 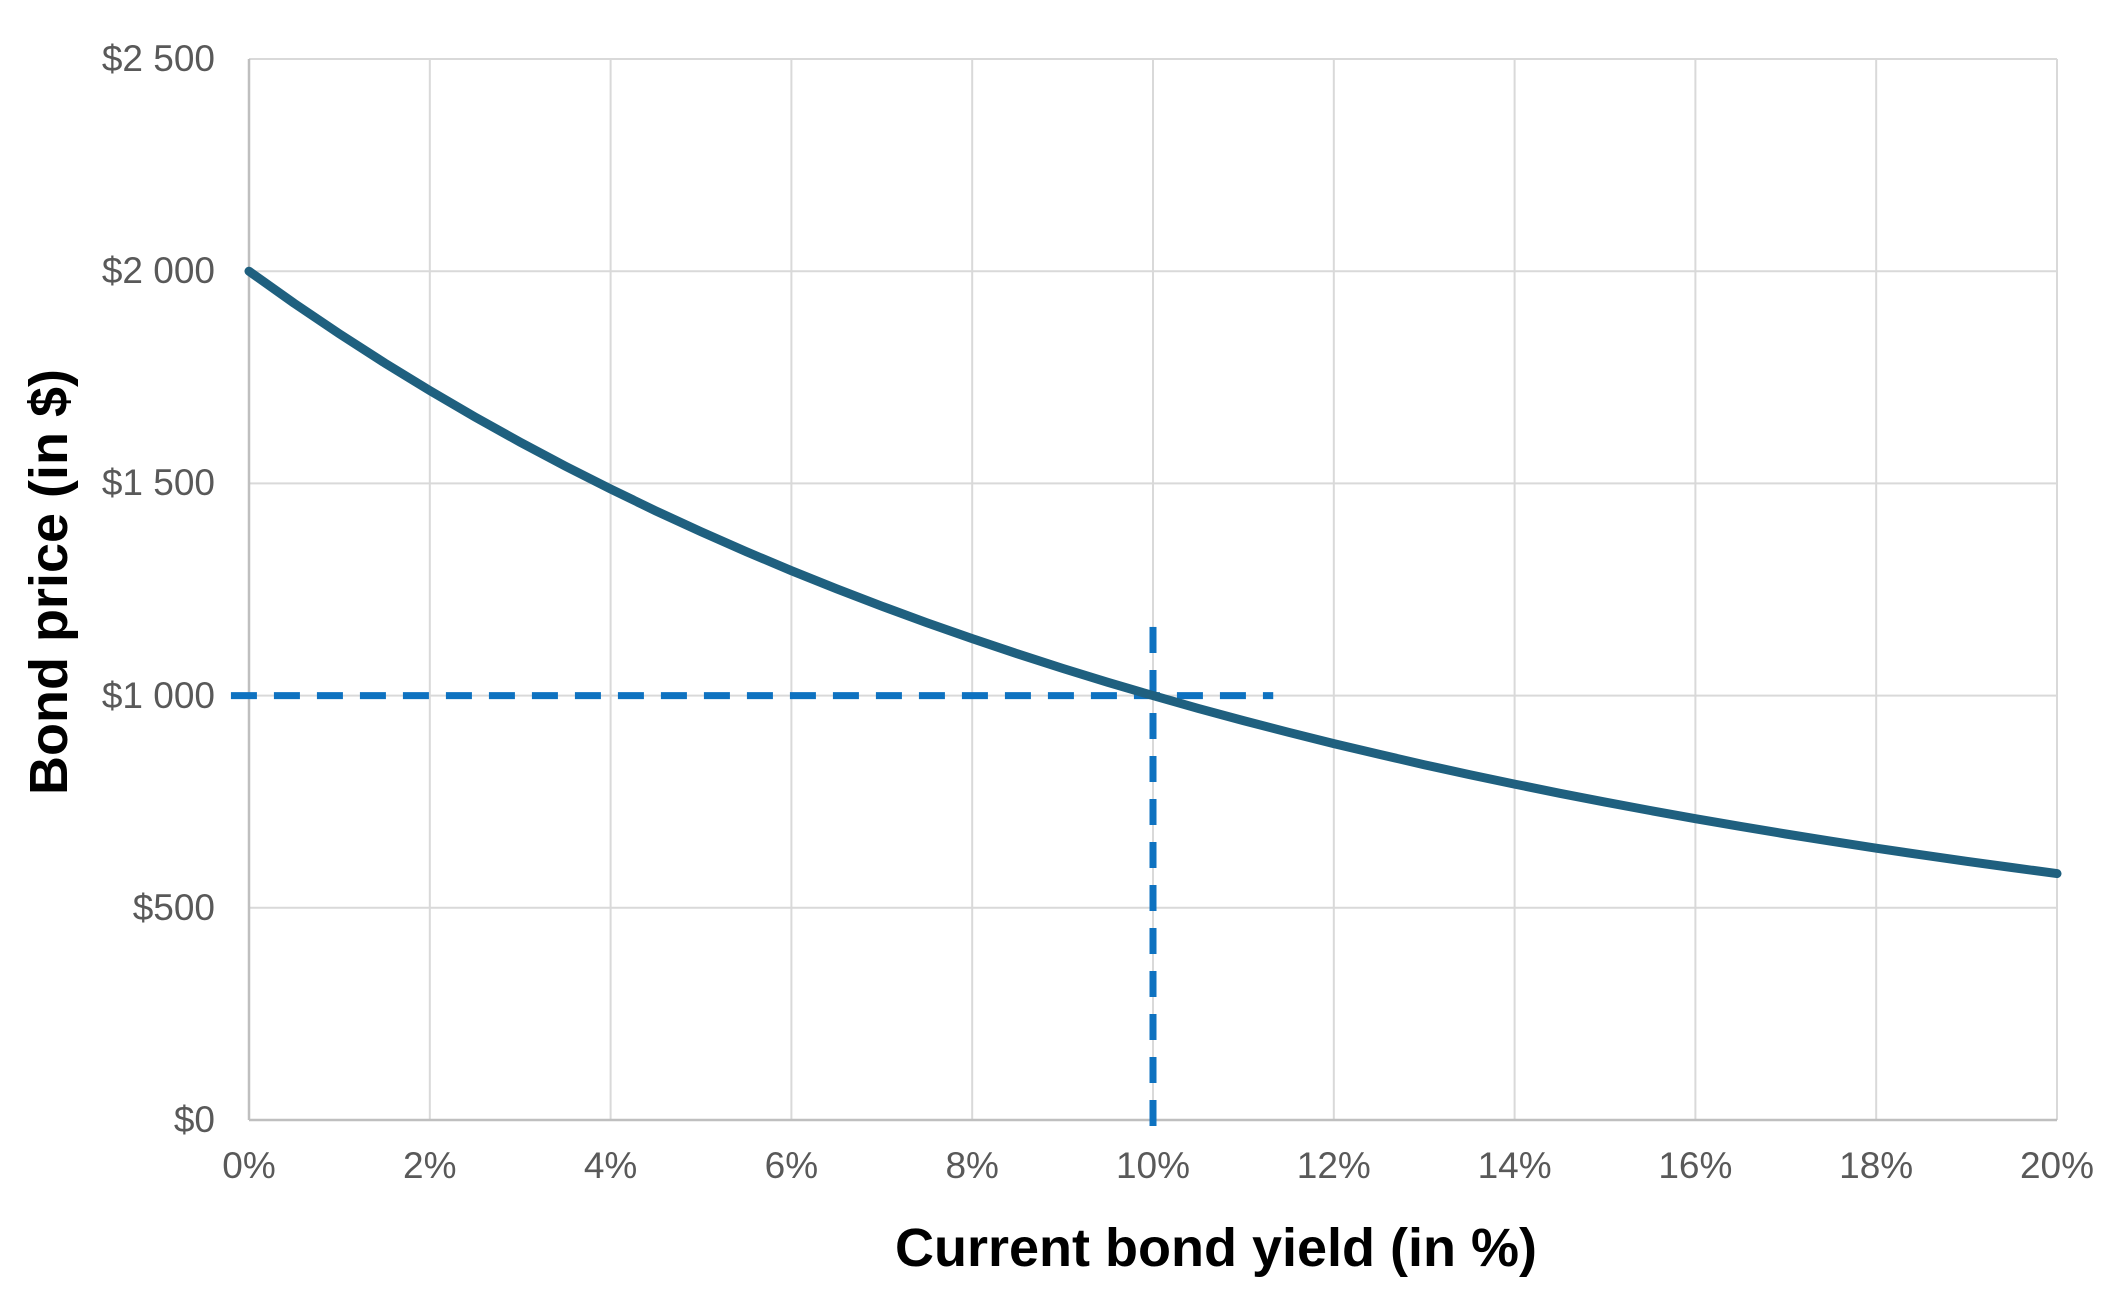 I want to click on y-axis-title: Bond price (in $), so click(x=49, y=582).